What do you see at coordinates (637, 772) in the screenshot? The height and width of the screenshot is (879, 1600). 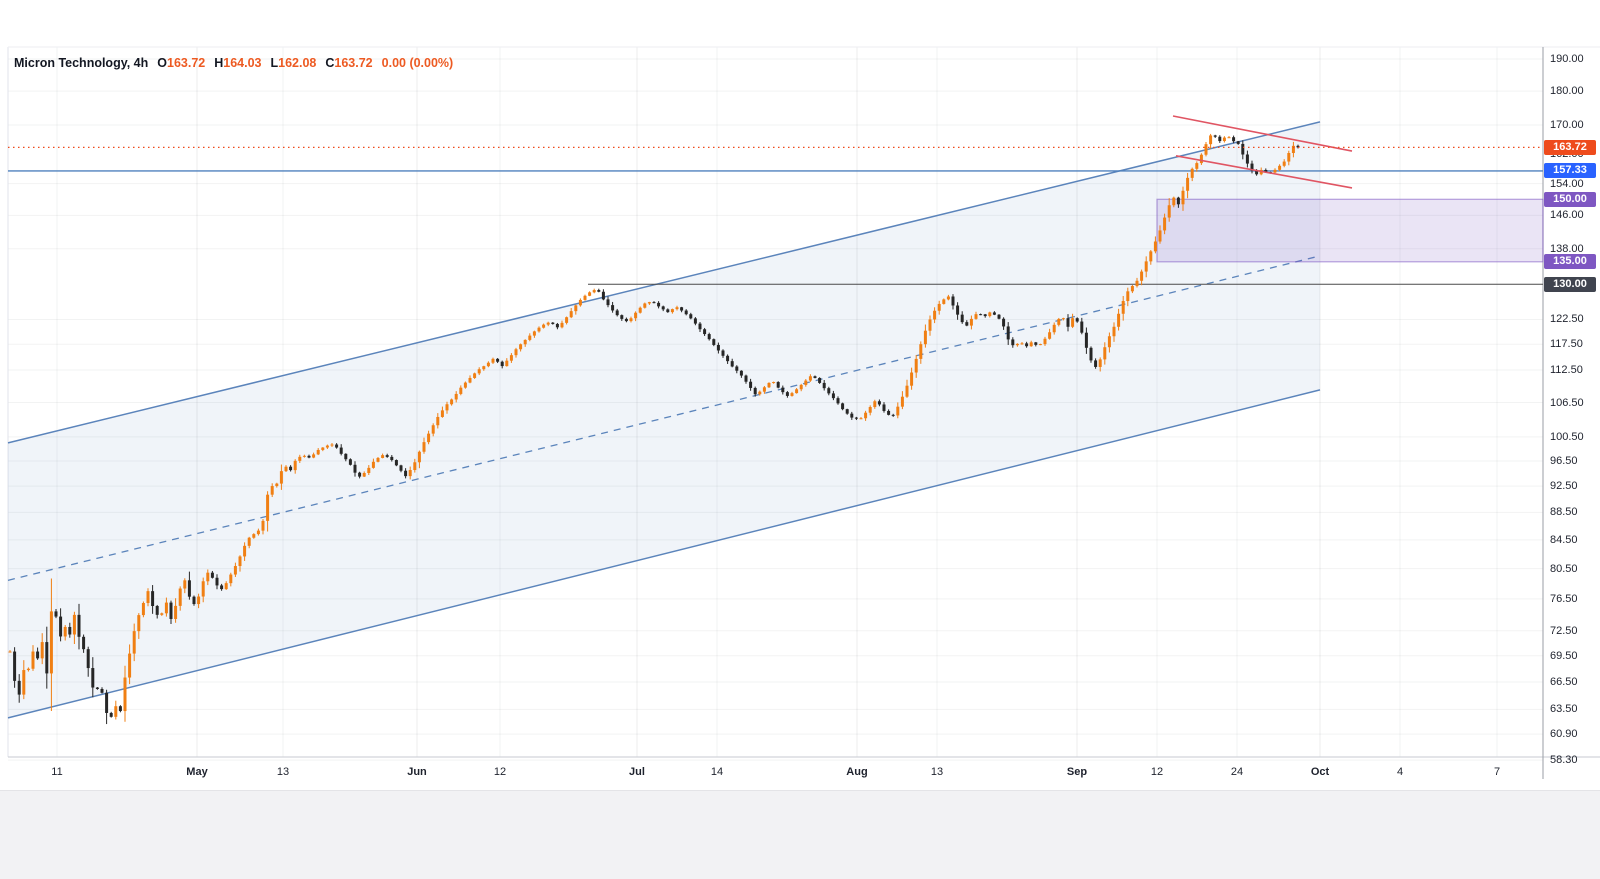 I see `time-axis-label: Jul` at bounding box center [637, 772].